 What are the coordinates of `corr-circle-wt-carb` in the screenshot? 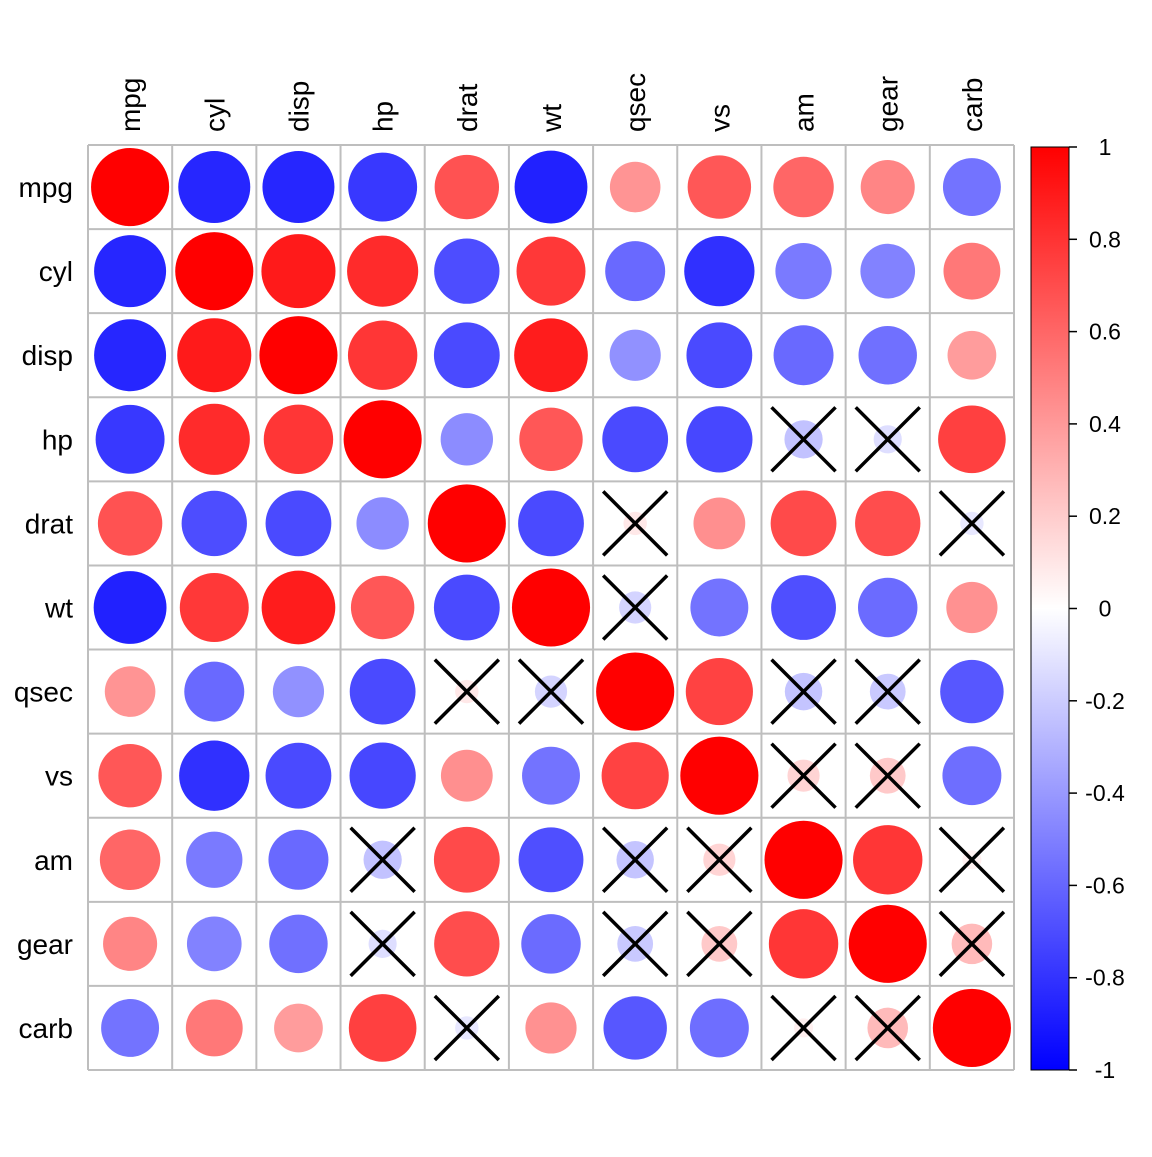 It's located at (972, 607).